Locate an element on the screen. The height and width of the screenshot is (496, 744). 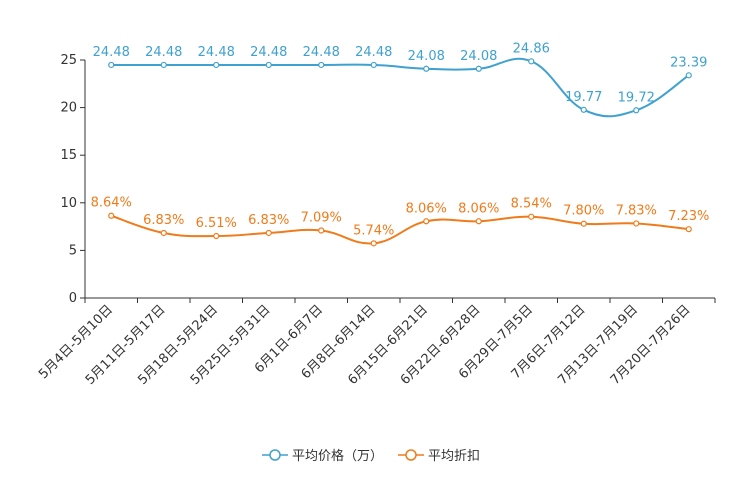
data-label: 19.77 is located at coordinates (583, 97).